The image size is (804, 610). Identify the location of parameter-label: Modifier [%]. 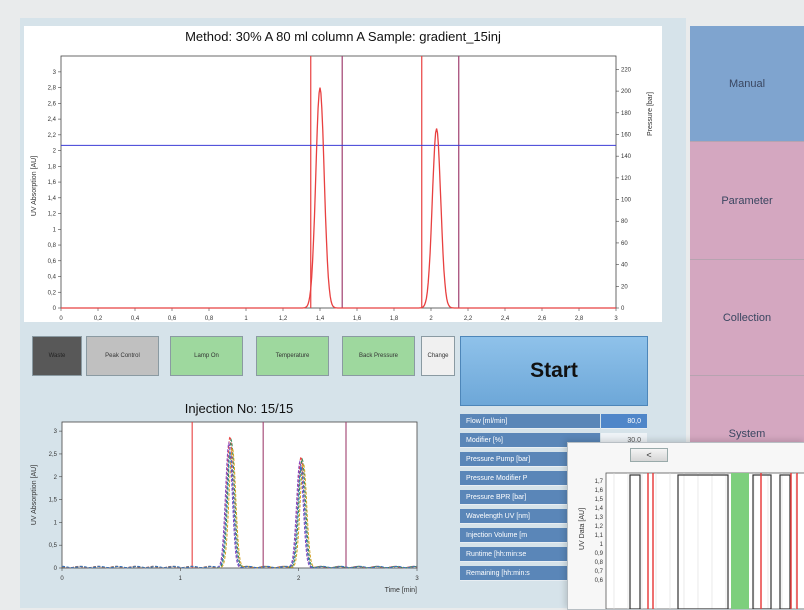
(530, 440).